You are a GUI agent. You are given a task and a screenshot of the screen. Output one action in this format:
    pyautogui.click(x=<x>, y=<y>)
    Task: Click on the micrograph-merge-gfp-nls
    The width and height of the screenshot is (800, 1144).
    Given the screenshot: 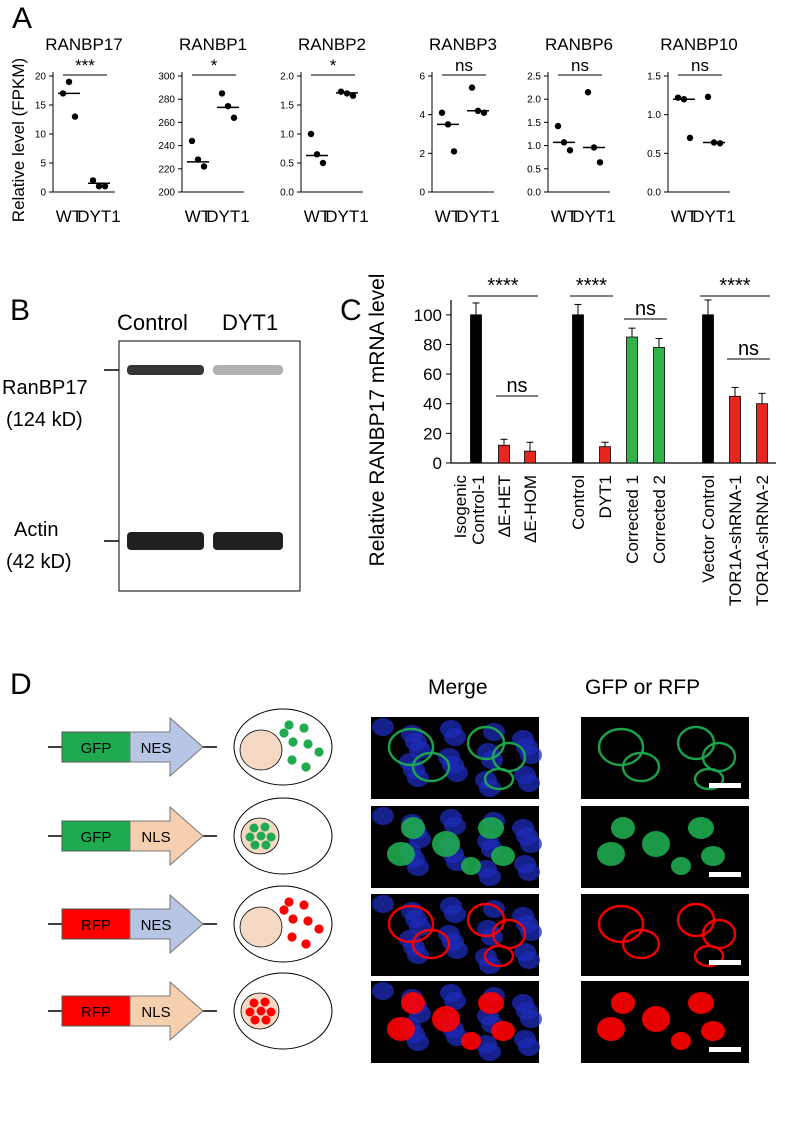 What is the action you would take?
    pyautogui.click(x=456, y=847)
    